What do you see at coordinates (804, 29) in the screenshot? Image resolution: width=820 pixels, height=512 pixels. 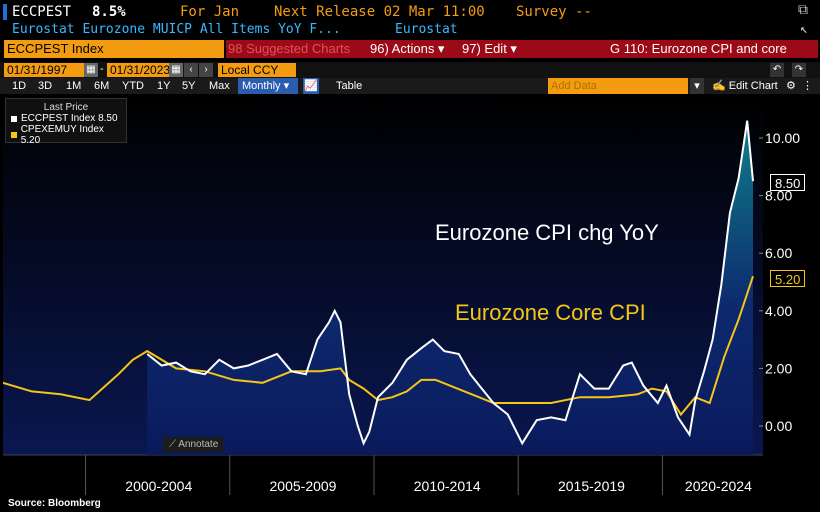 I see `cursor-icon: ↖` at bounding box center [804, 29].